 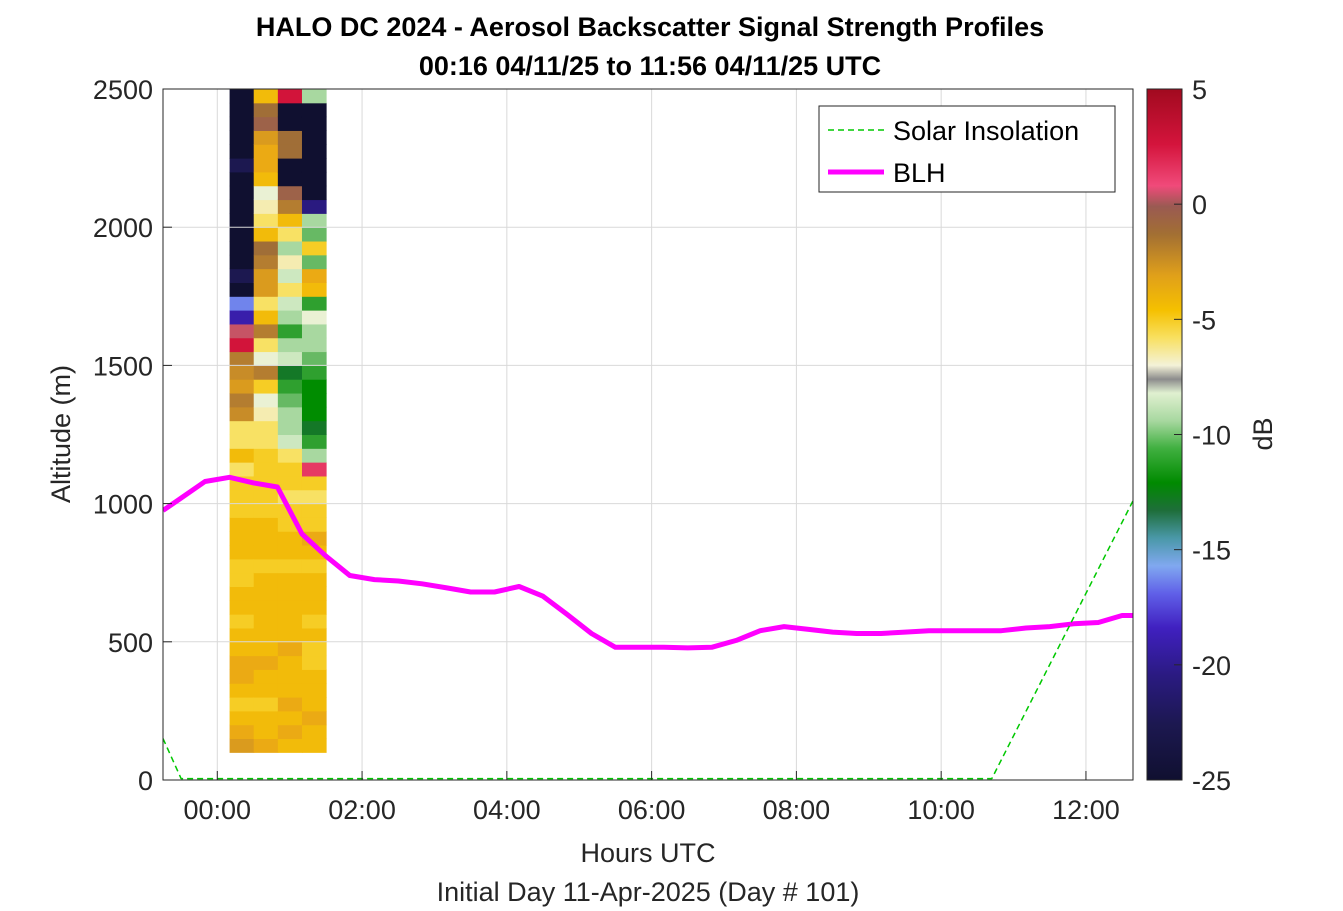 What do you see at coordinates (123, 90) in the screenshot?
I see `y-tick-label: 2500` at bounding box center [123, 90].